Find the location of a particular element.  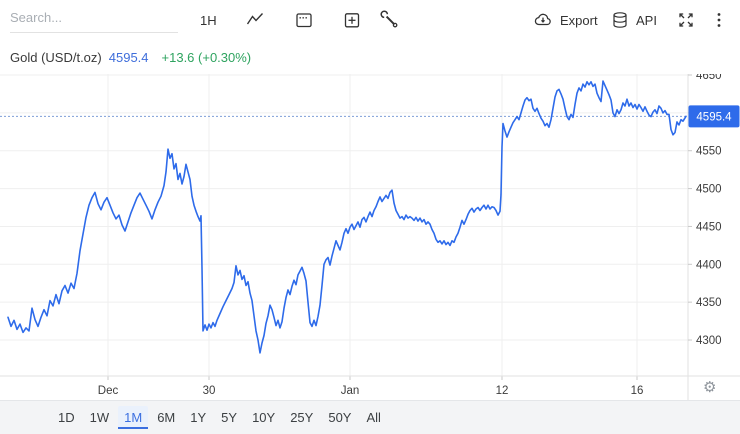

chart-type-button is located at coordinates (255, 20).